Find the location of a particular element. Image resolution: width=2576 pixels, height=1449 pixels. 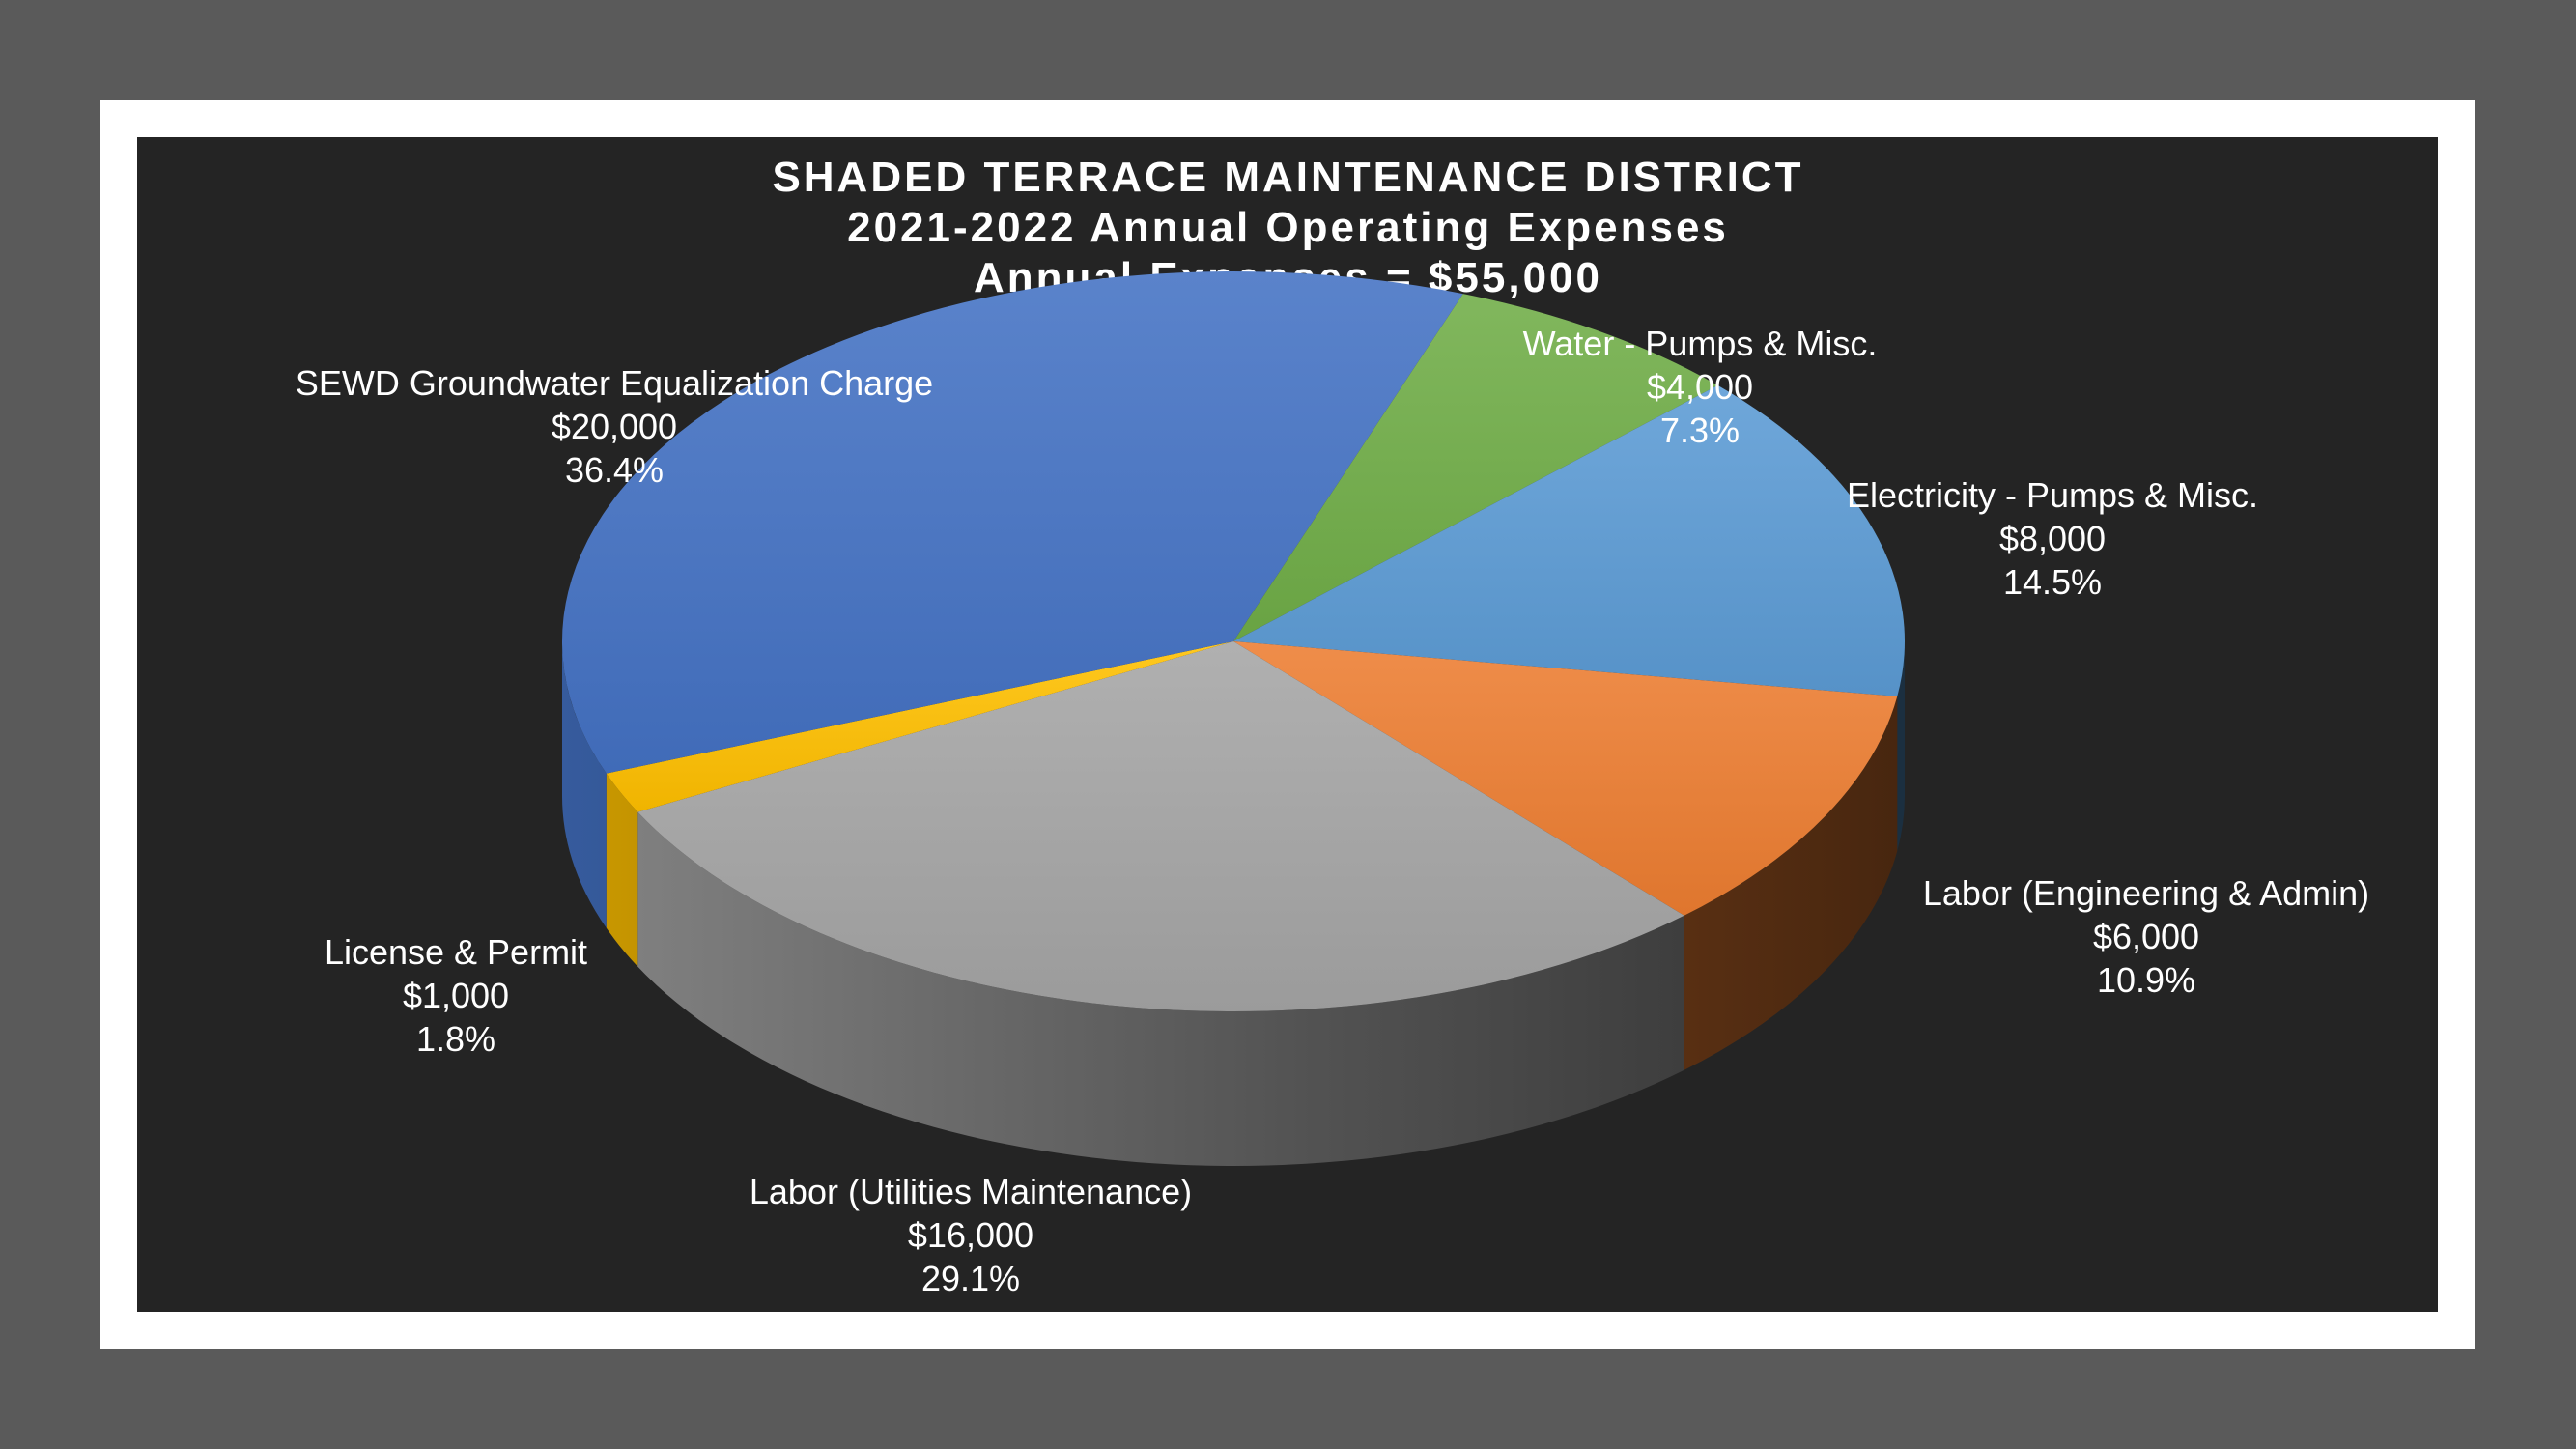

data-label-percent: 10.9% is located at coordinates (2146, 980).